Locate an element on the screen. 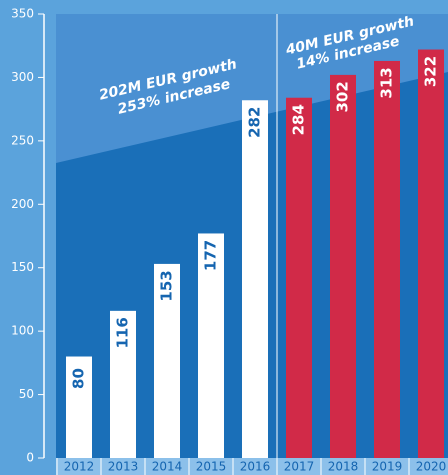 The width and height of the screenshot is (448, 475). value-label: 80 is located at coordinates (79, 378).